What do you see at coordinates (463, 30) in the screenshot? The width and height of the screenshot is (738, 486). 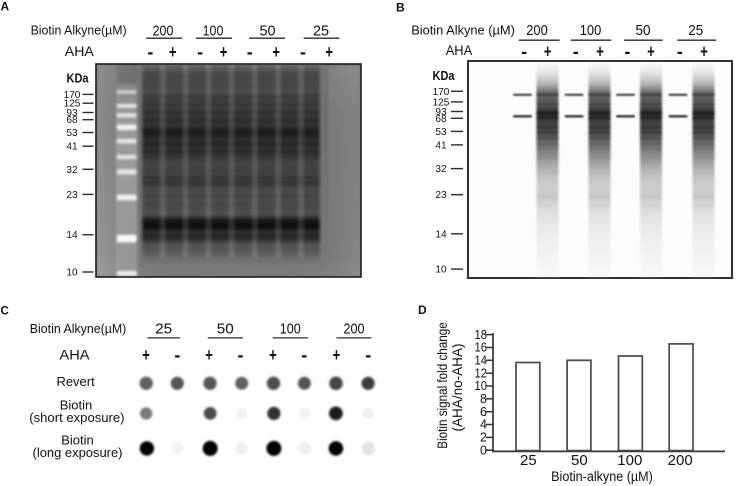 I see `svg-text: Biotin Alkyne (µM)` at bounding box center [463, 30].